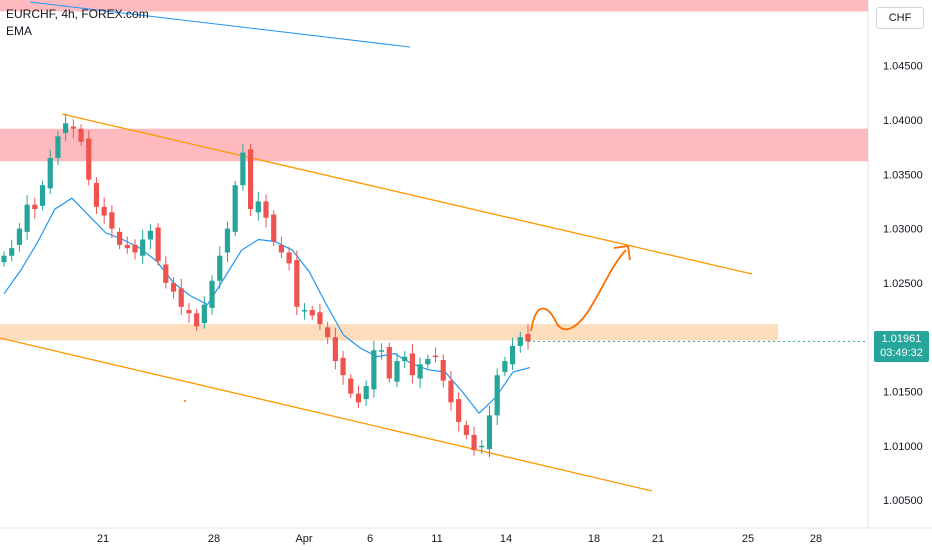 The height and width of the screenshot is (550, 932). I want to click on time-tick-label: 6, so click(370, 539).